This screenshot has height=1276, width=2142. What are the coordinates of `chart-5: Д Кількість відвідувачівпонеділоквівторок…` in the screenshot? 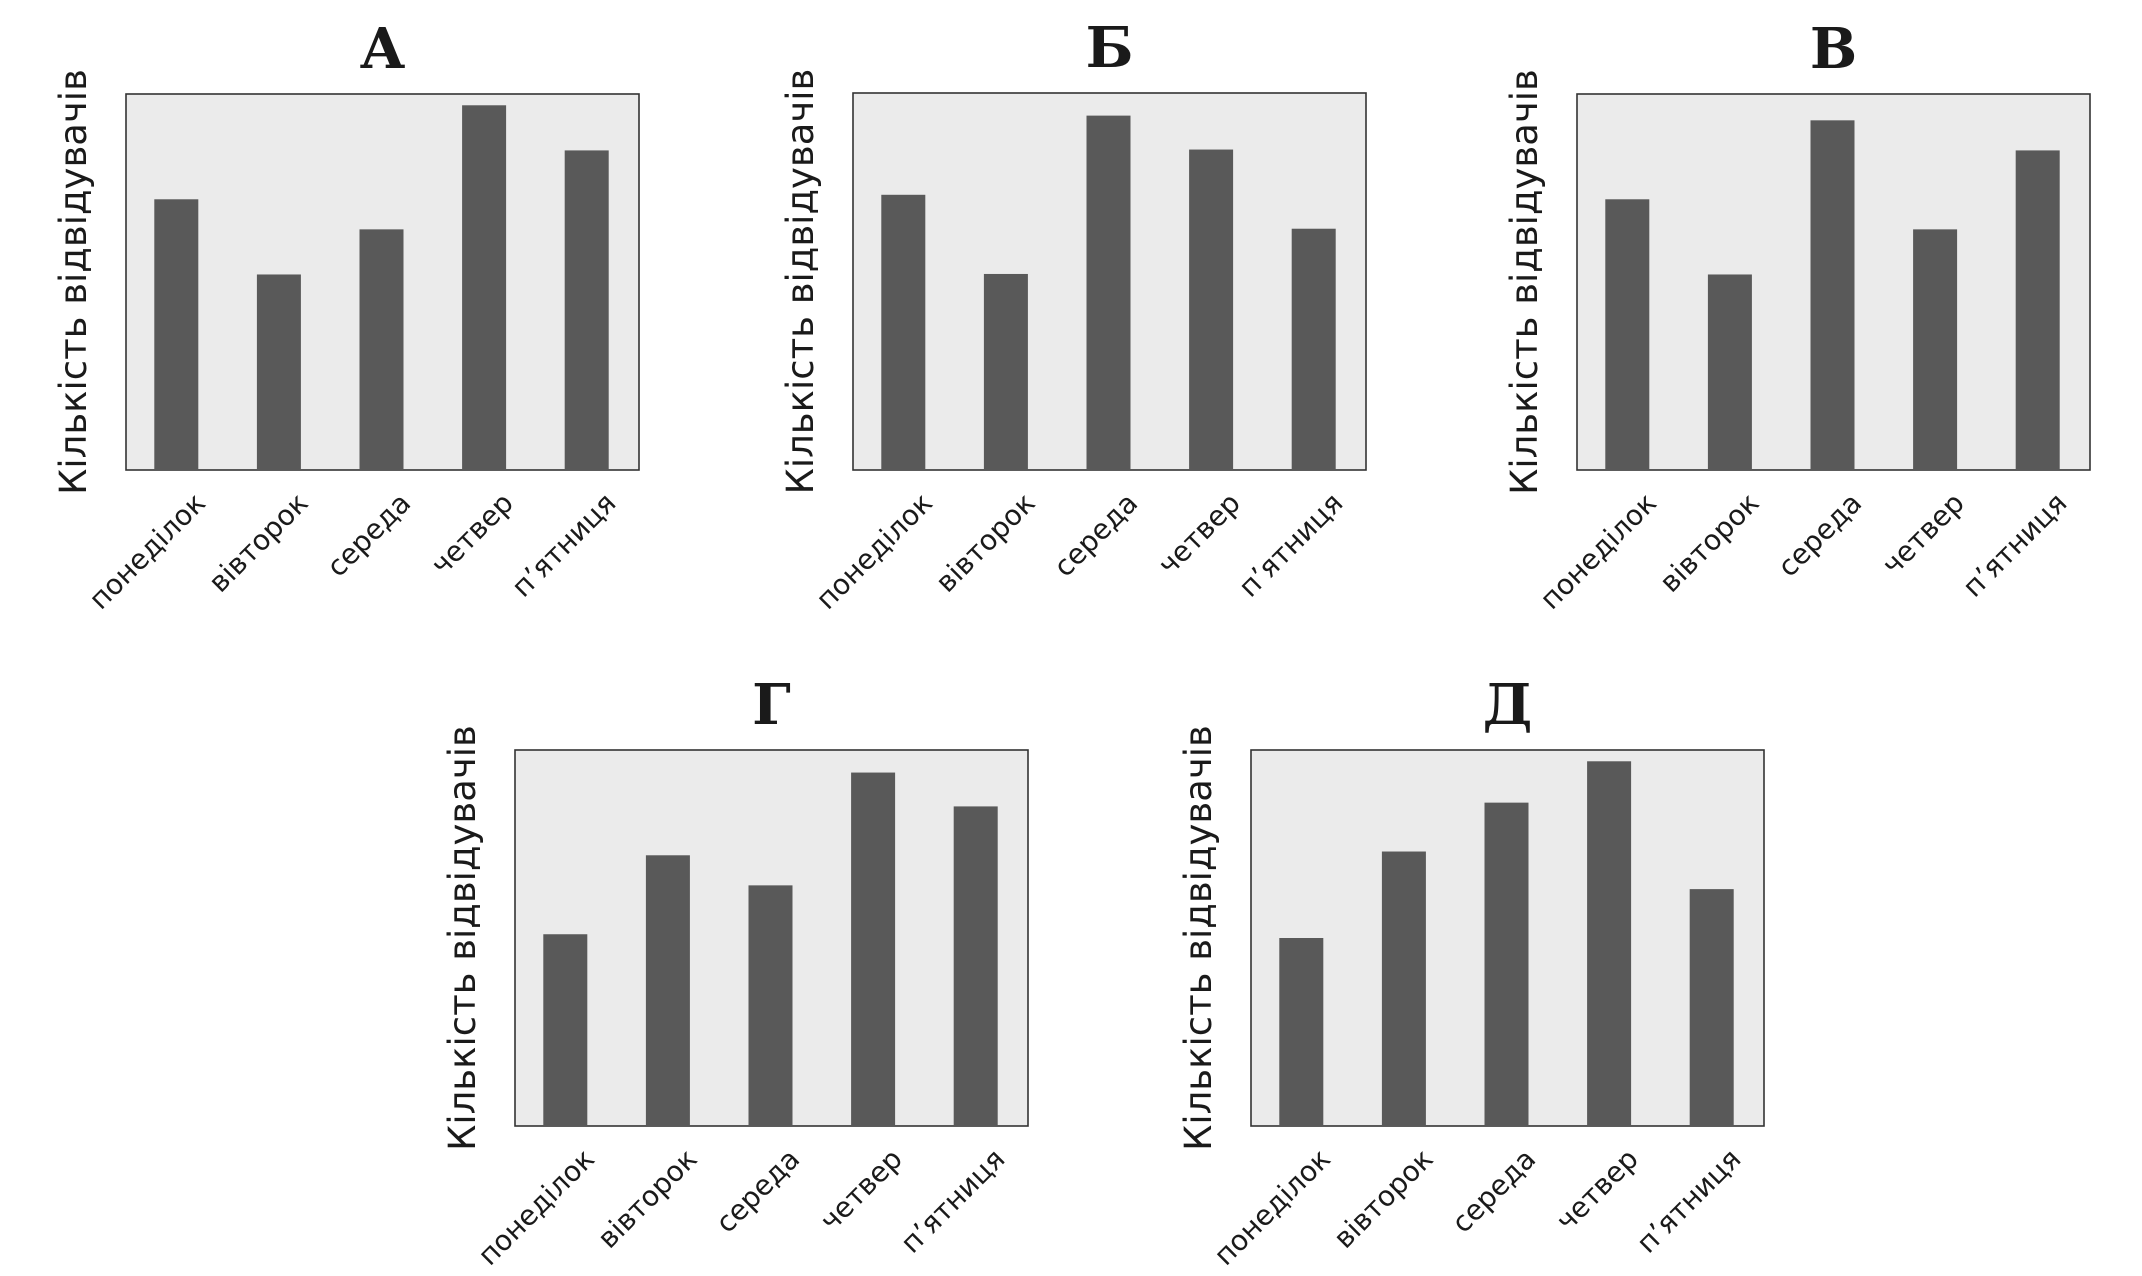 It's located at (1471, 972).